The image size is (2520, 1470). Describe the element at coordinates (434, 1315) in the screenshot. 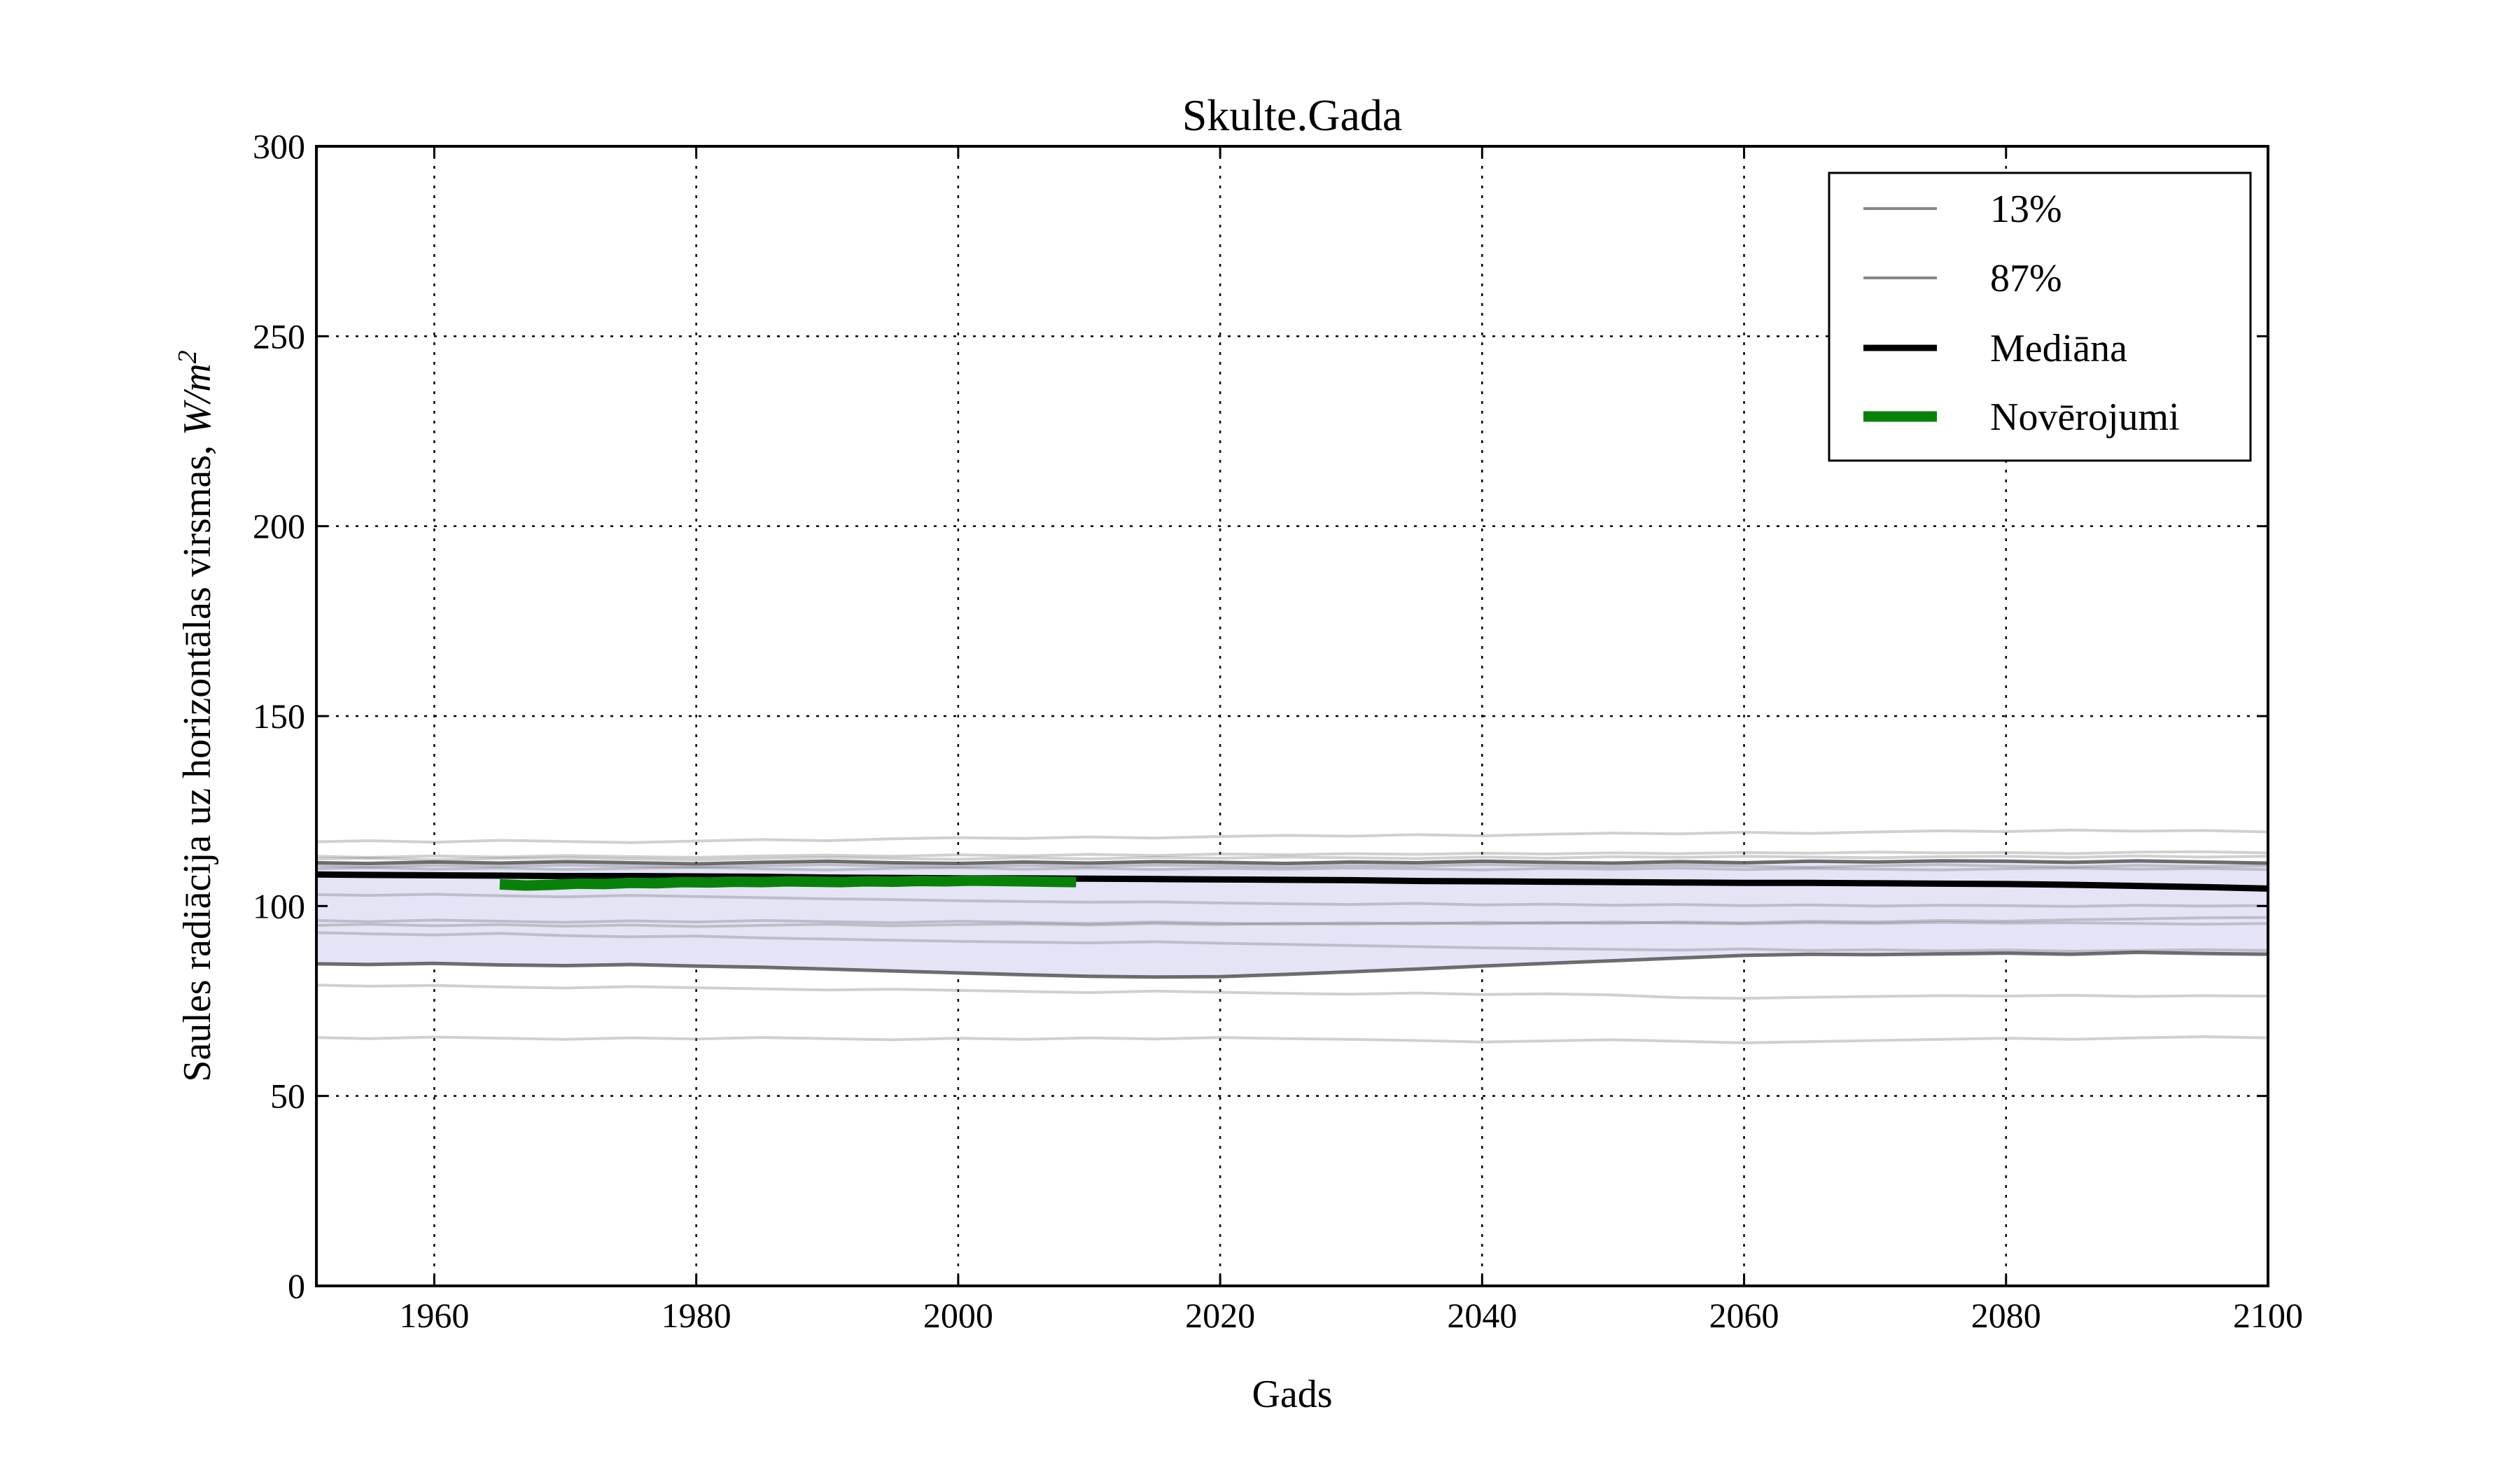

I see `x-tick-label-1960: 1960` at that location.